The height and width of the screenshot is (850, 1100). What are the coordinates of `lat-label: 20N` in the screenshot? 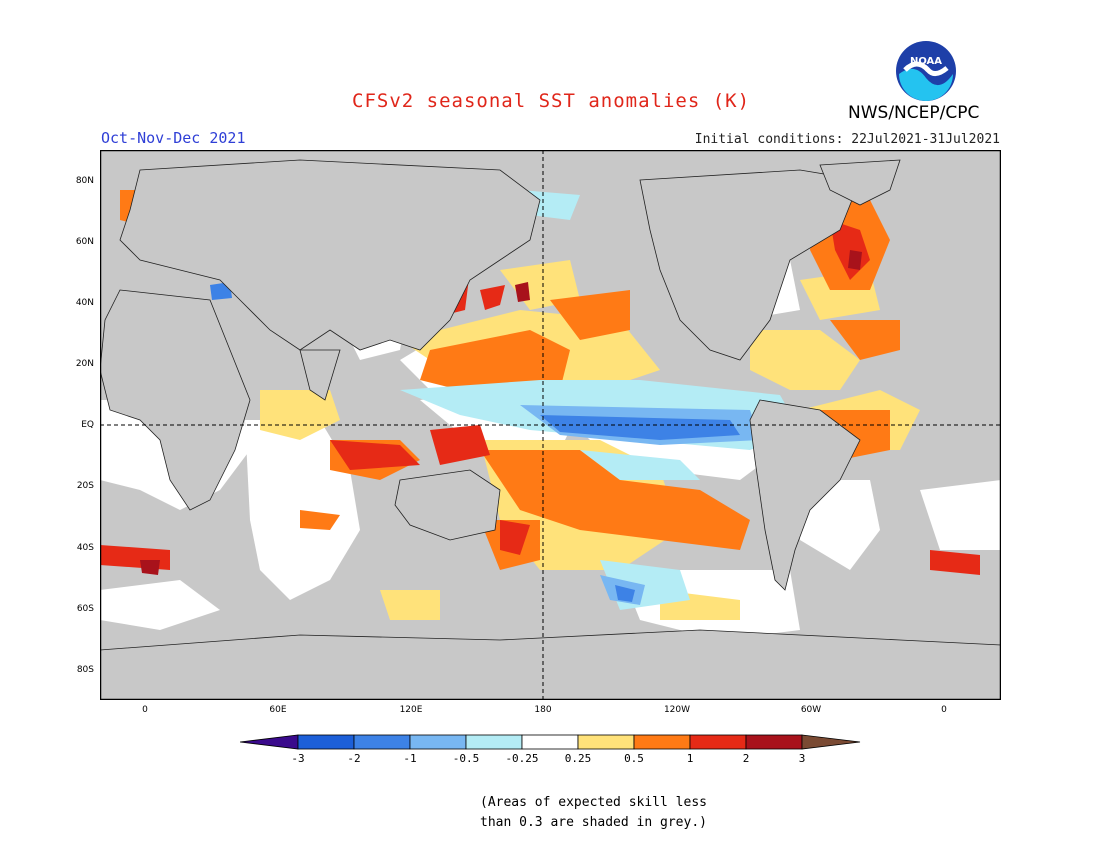 It's located at (84, 364).